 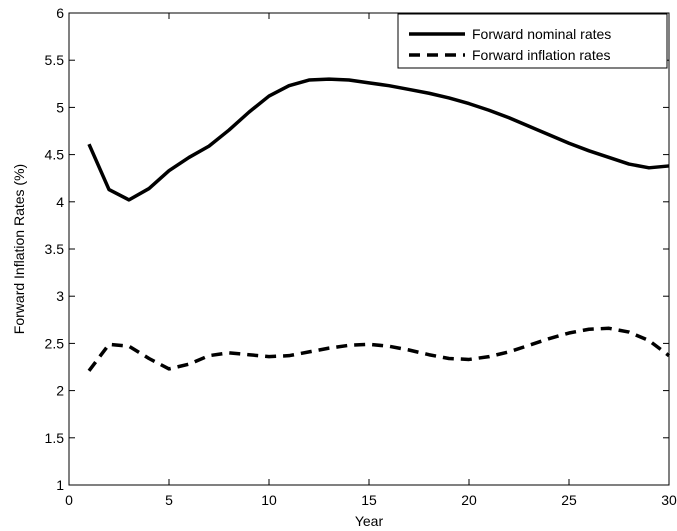 What do you see at coordinates (60, 485) in the screenshot?
I see `y-tick-label: 1` at bounding box center [60, 485].